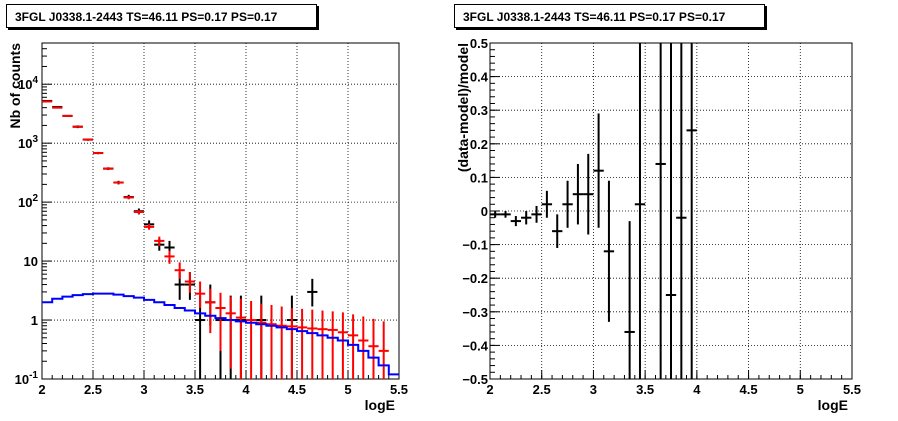 This screenshot has width=898, height=421. What do you see at coordinates (28, 201) in the screenshot?
I see `left-y-tick-label: 10²` at bounding box center [28, 201].